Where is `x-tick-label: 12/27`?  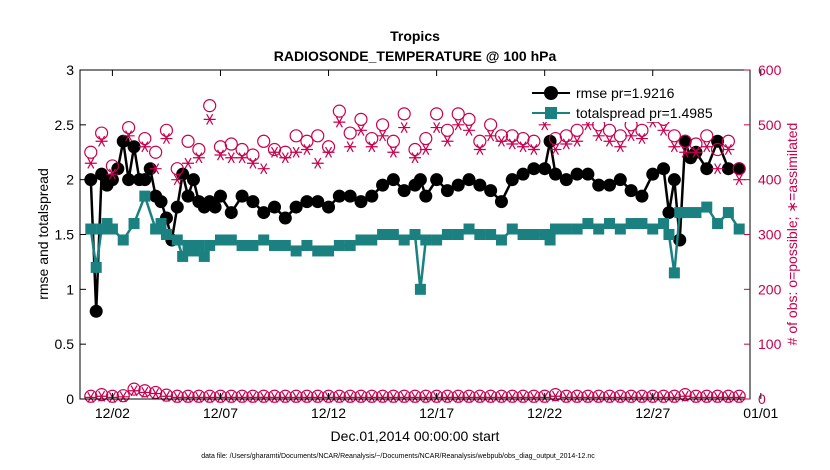
x-tick-label: 12/27 is located at coordinates (652, 413).